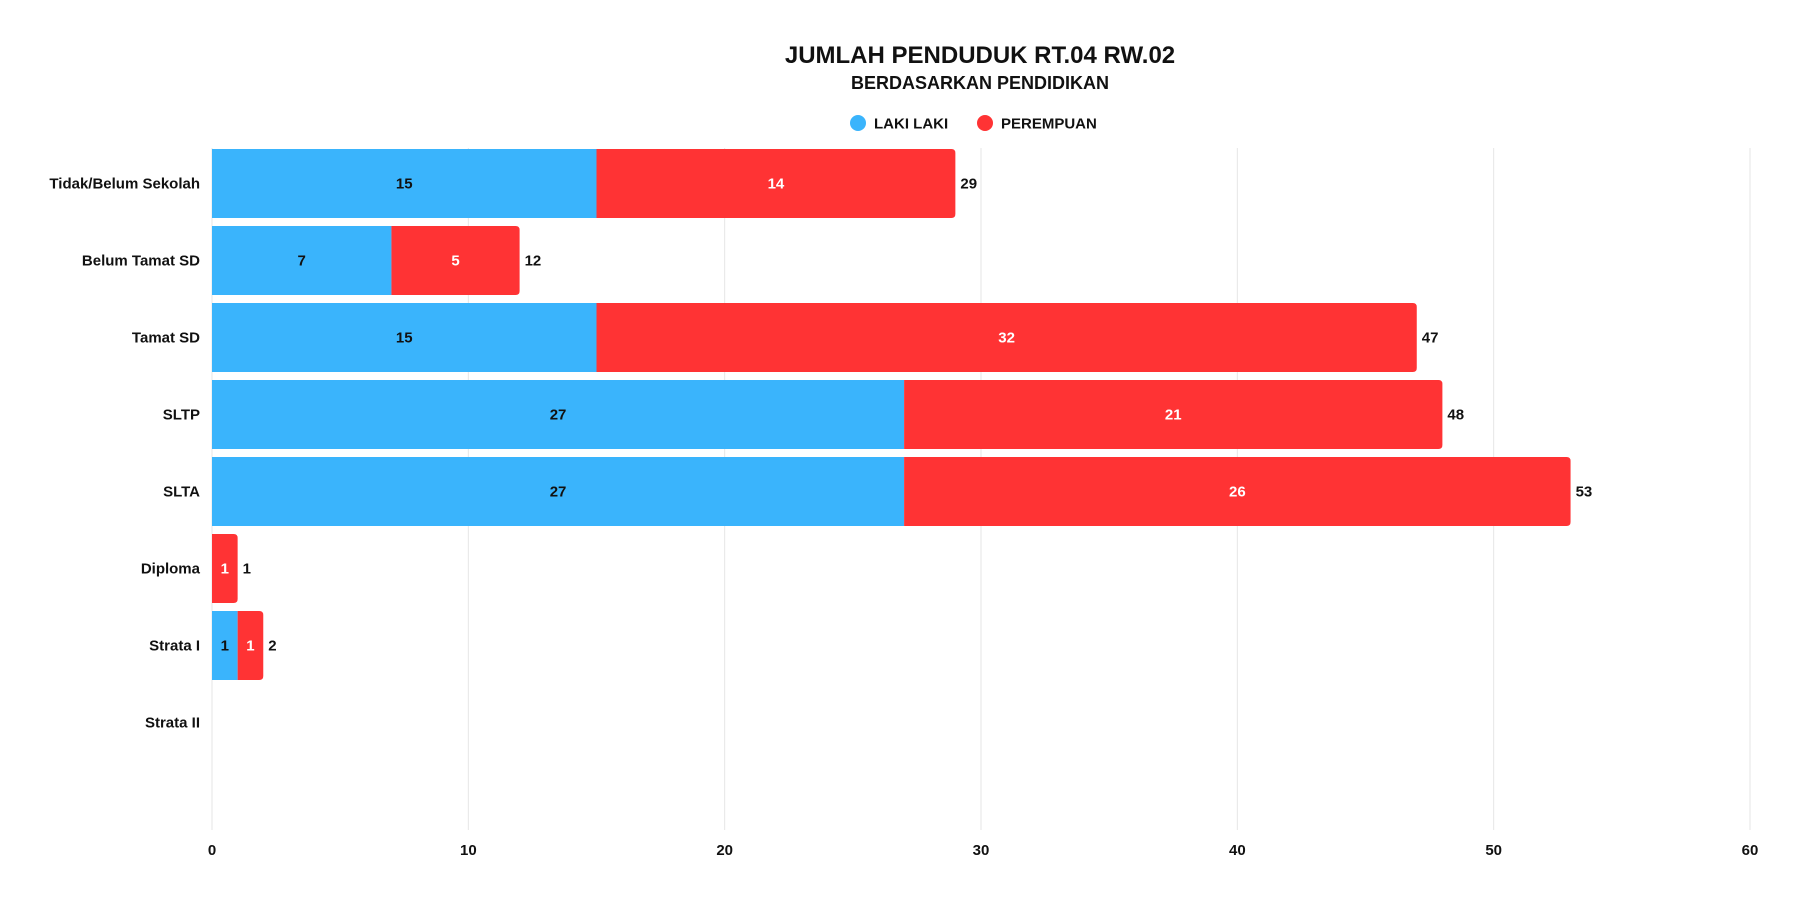  I want to click on legend-item: PEREMPUAN, so click(1037, 124).